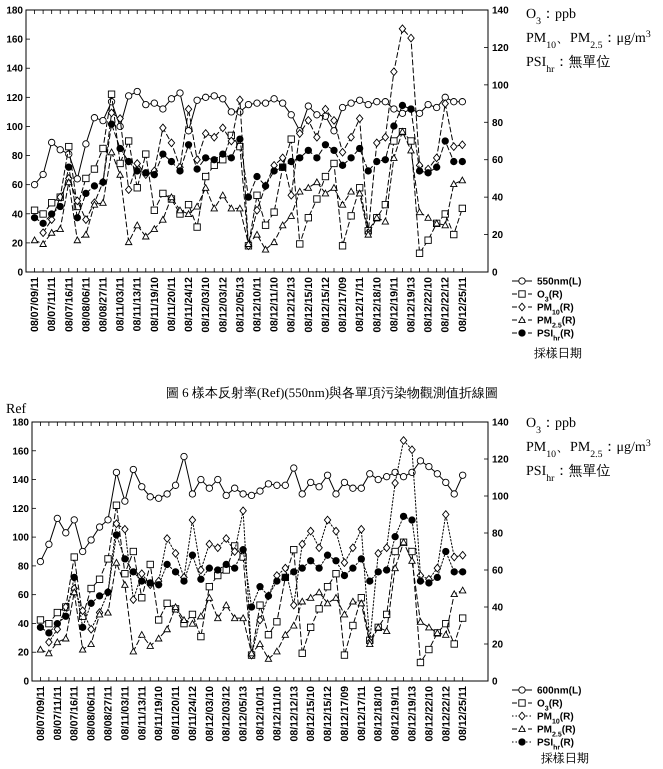 The image size is (663, 769). Describe the element at coordinates (559, 282) in the screenshot. I see `legend-label: 550nm(L)` at that location.